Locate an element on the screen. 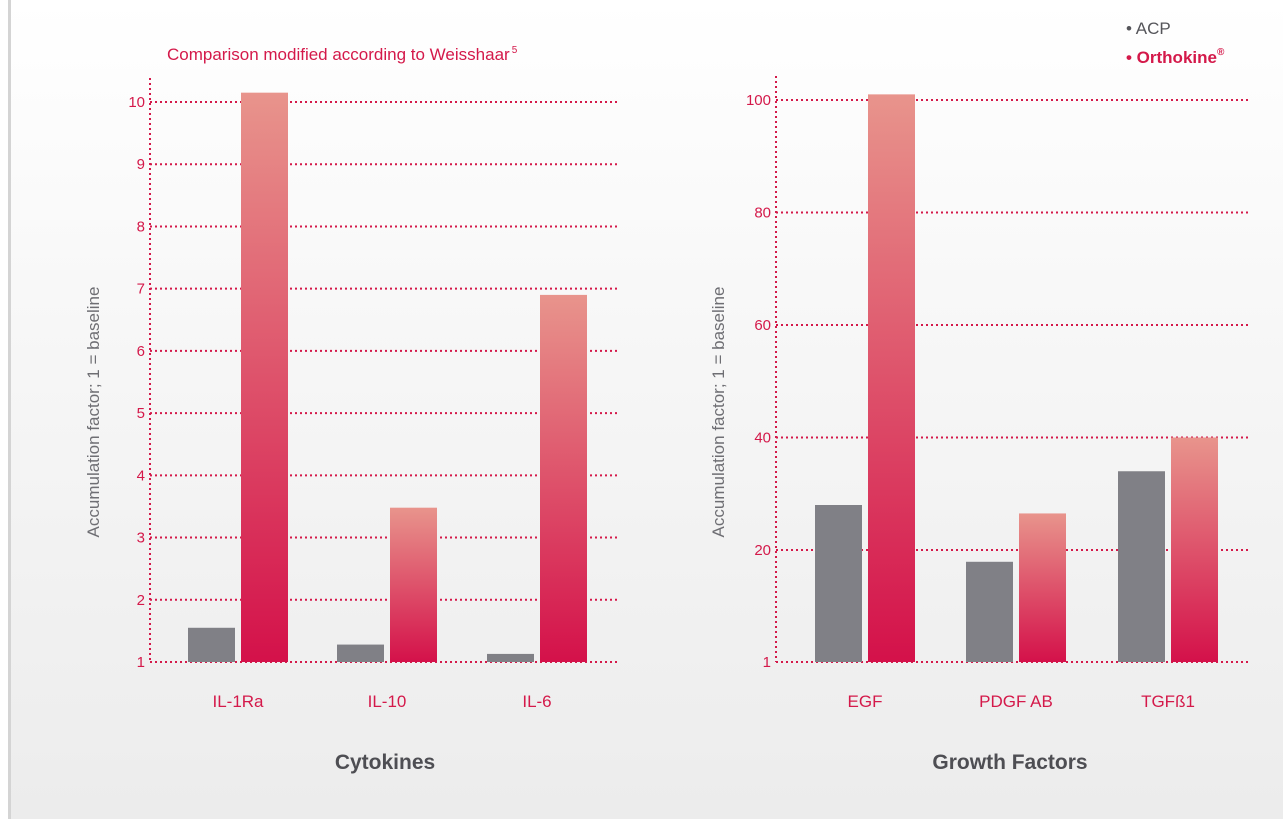 The image size is (1283, 819). categories-cytokines: IL-1Ra IL-10 IL-6 is located at coordinates (381, 701).